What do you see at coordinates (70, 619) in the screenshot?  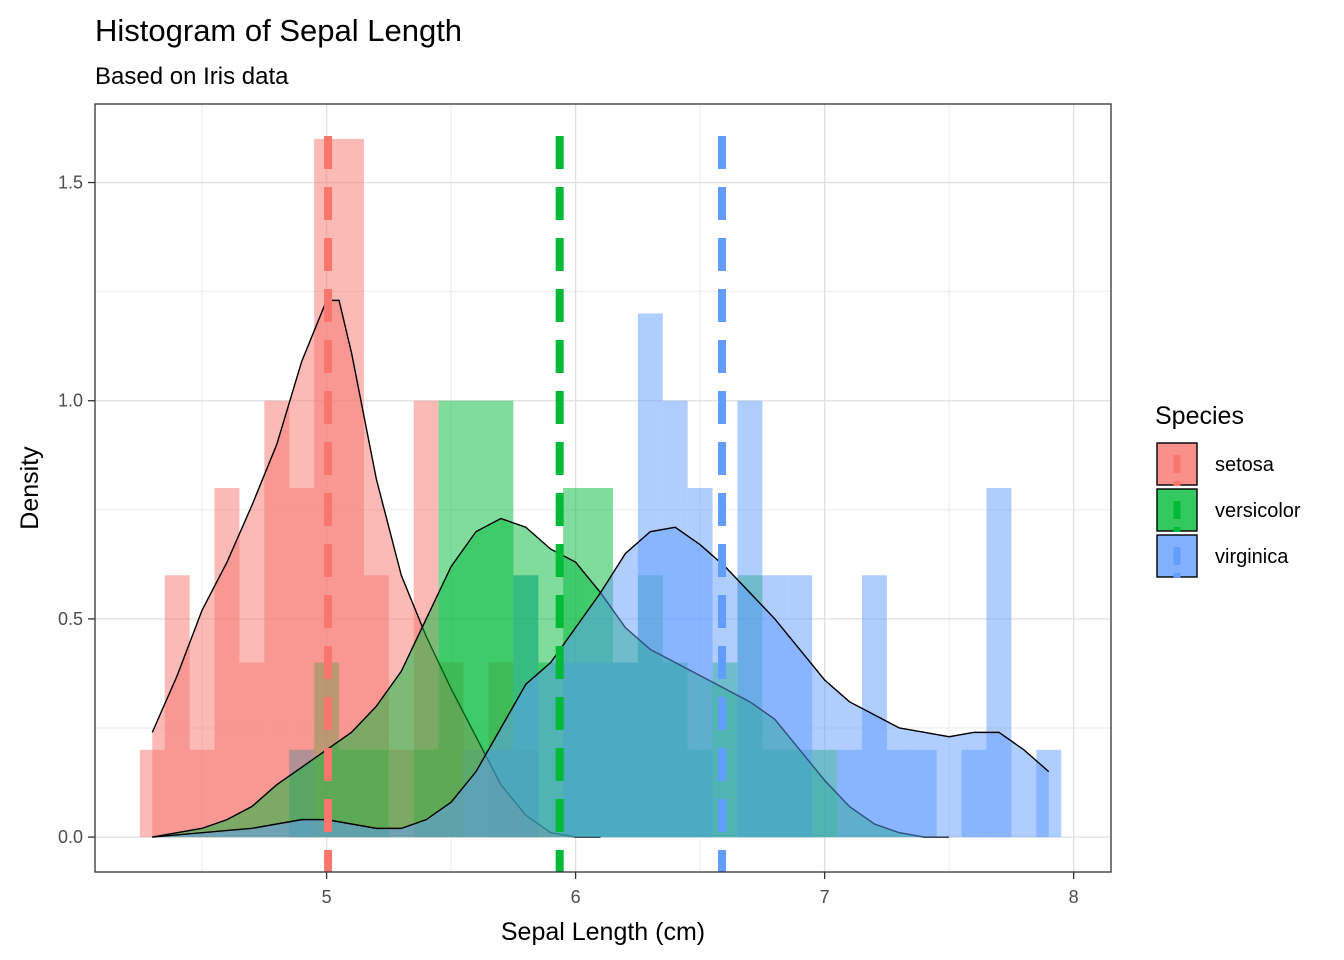 I see `y-tick-label: 0.5` at bounding box center [70, 619].